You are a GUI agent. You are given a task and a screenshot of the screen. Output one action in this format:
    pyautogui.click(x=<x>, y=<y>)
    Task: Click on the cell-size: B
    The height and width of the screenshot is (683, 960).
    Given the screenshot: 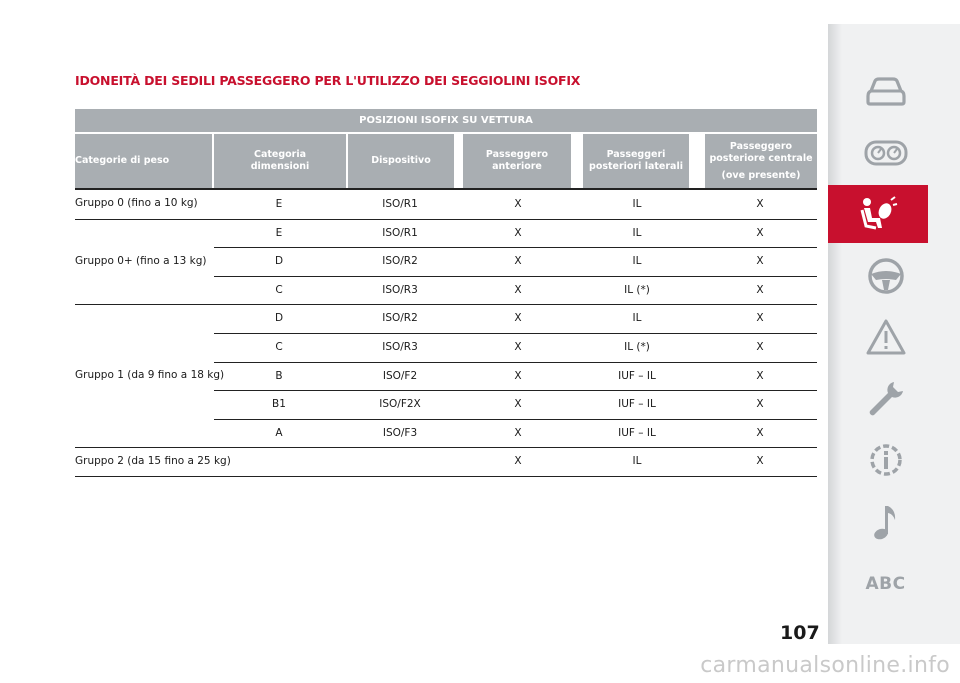 What is the action you would take?
    pyautogui.click(x=279, y=375)
    